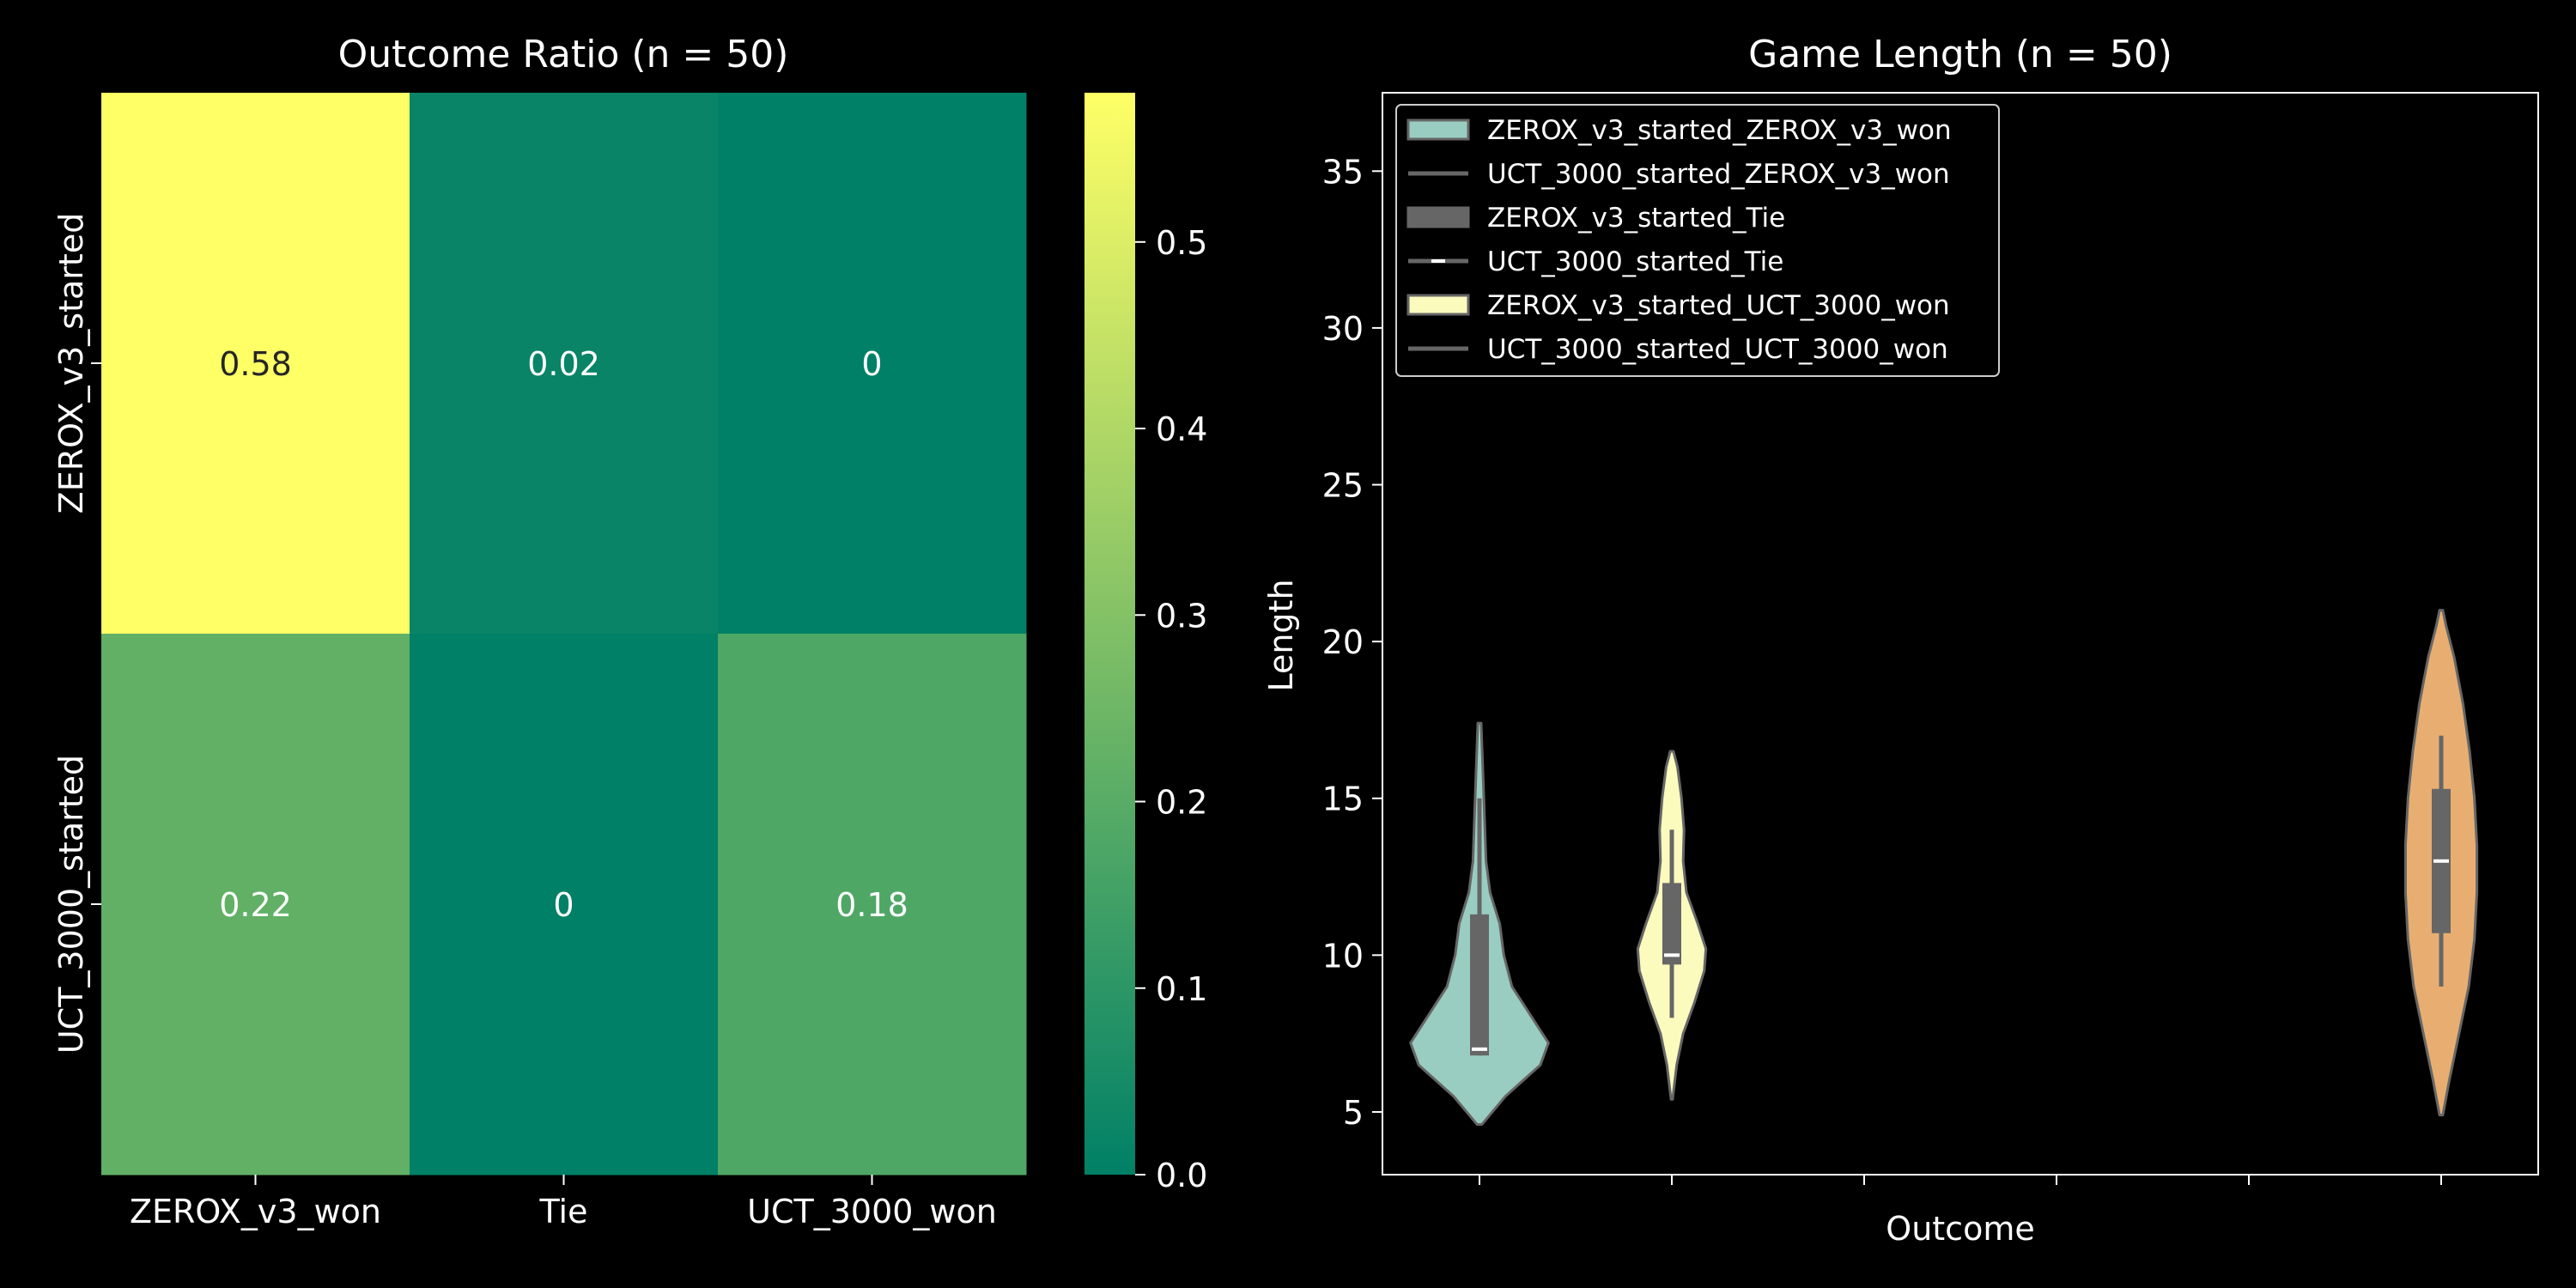 This screenshot has height=1288, width=2576. I want to click on violin-y-ticks: 5 10 15 20 25 30 35, so click(1352, 642).